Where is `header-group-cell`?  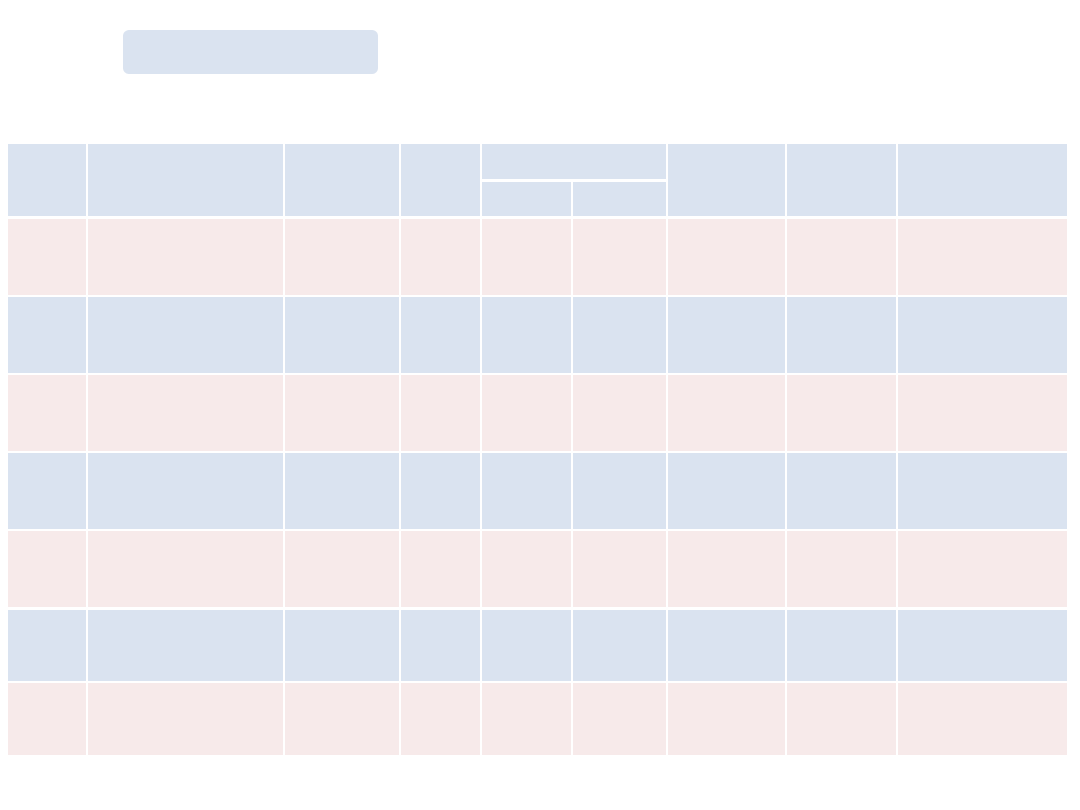 header-group-cell is located at coordinates (574, 161).